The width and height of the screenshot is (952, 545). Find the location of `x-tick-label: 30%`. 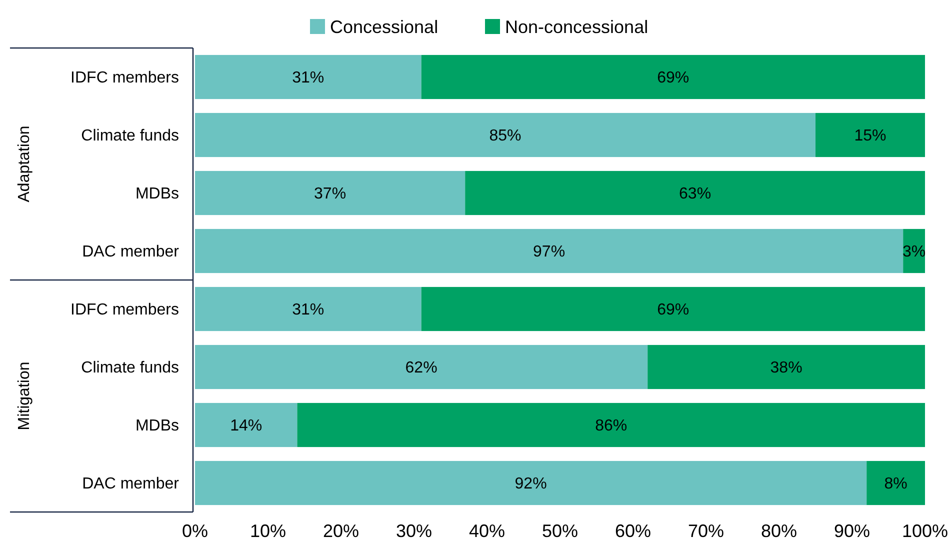

x-tick-label: 30% is located at coordinates (414, 531).